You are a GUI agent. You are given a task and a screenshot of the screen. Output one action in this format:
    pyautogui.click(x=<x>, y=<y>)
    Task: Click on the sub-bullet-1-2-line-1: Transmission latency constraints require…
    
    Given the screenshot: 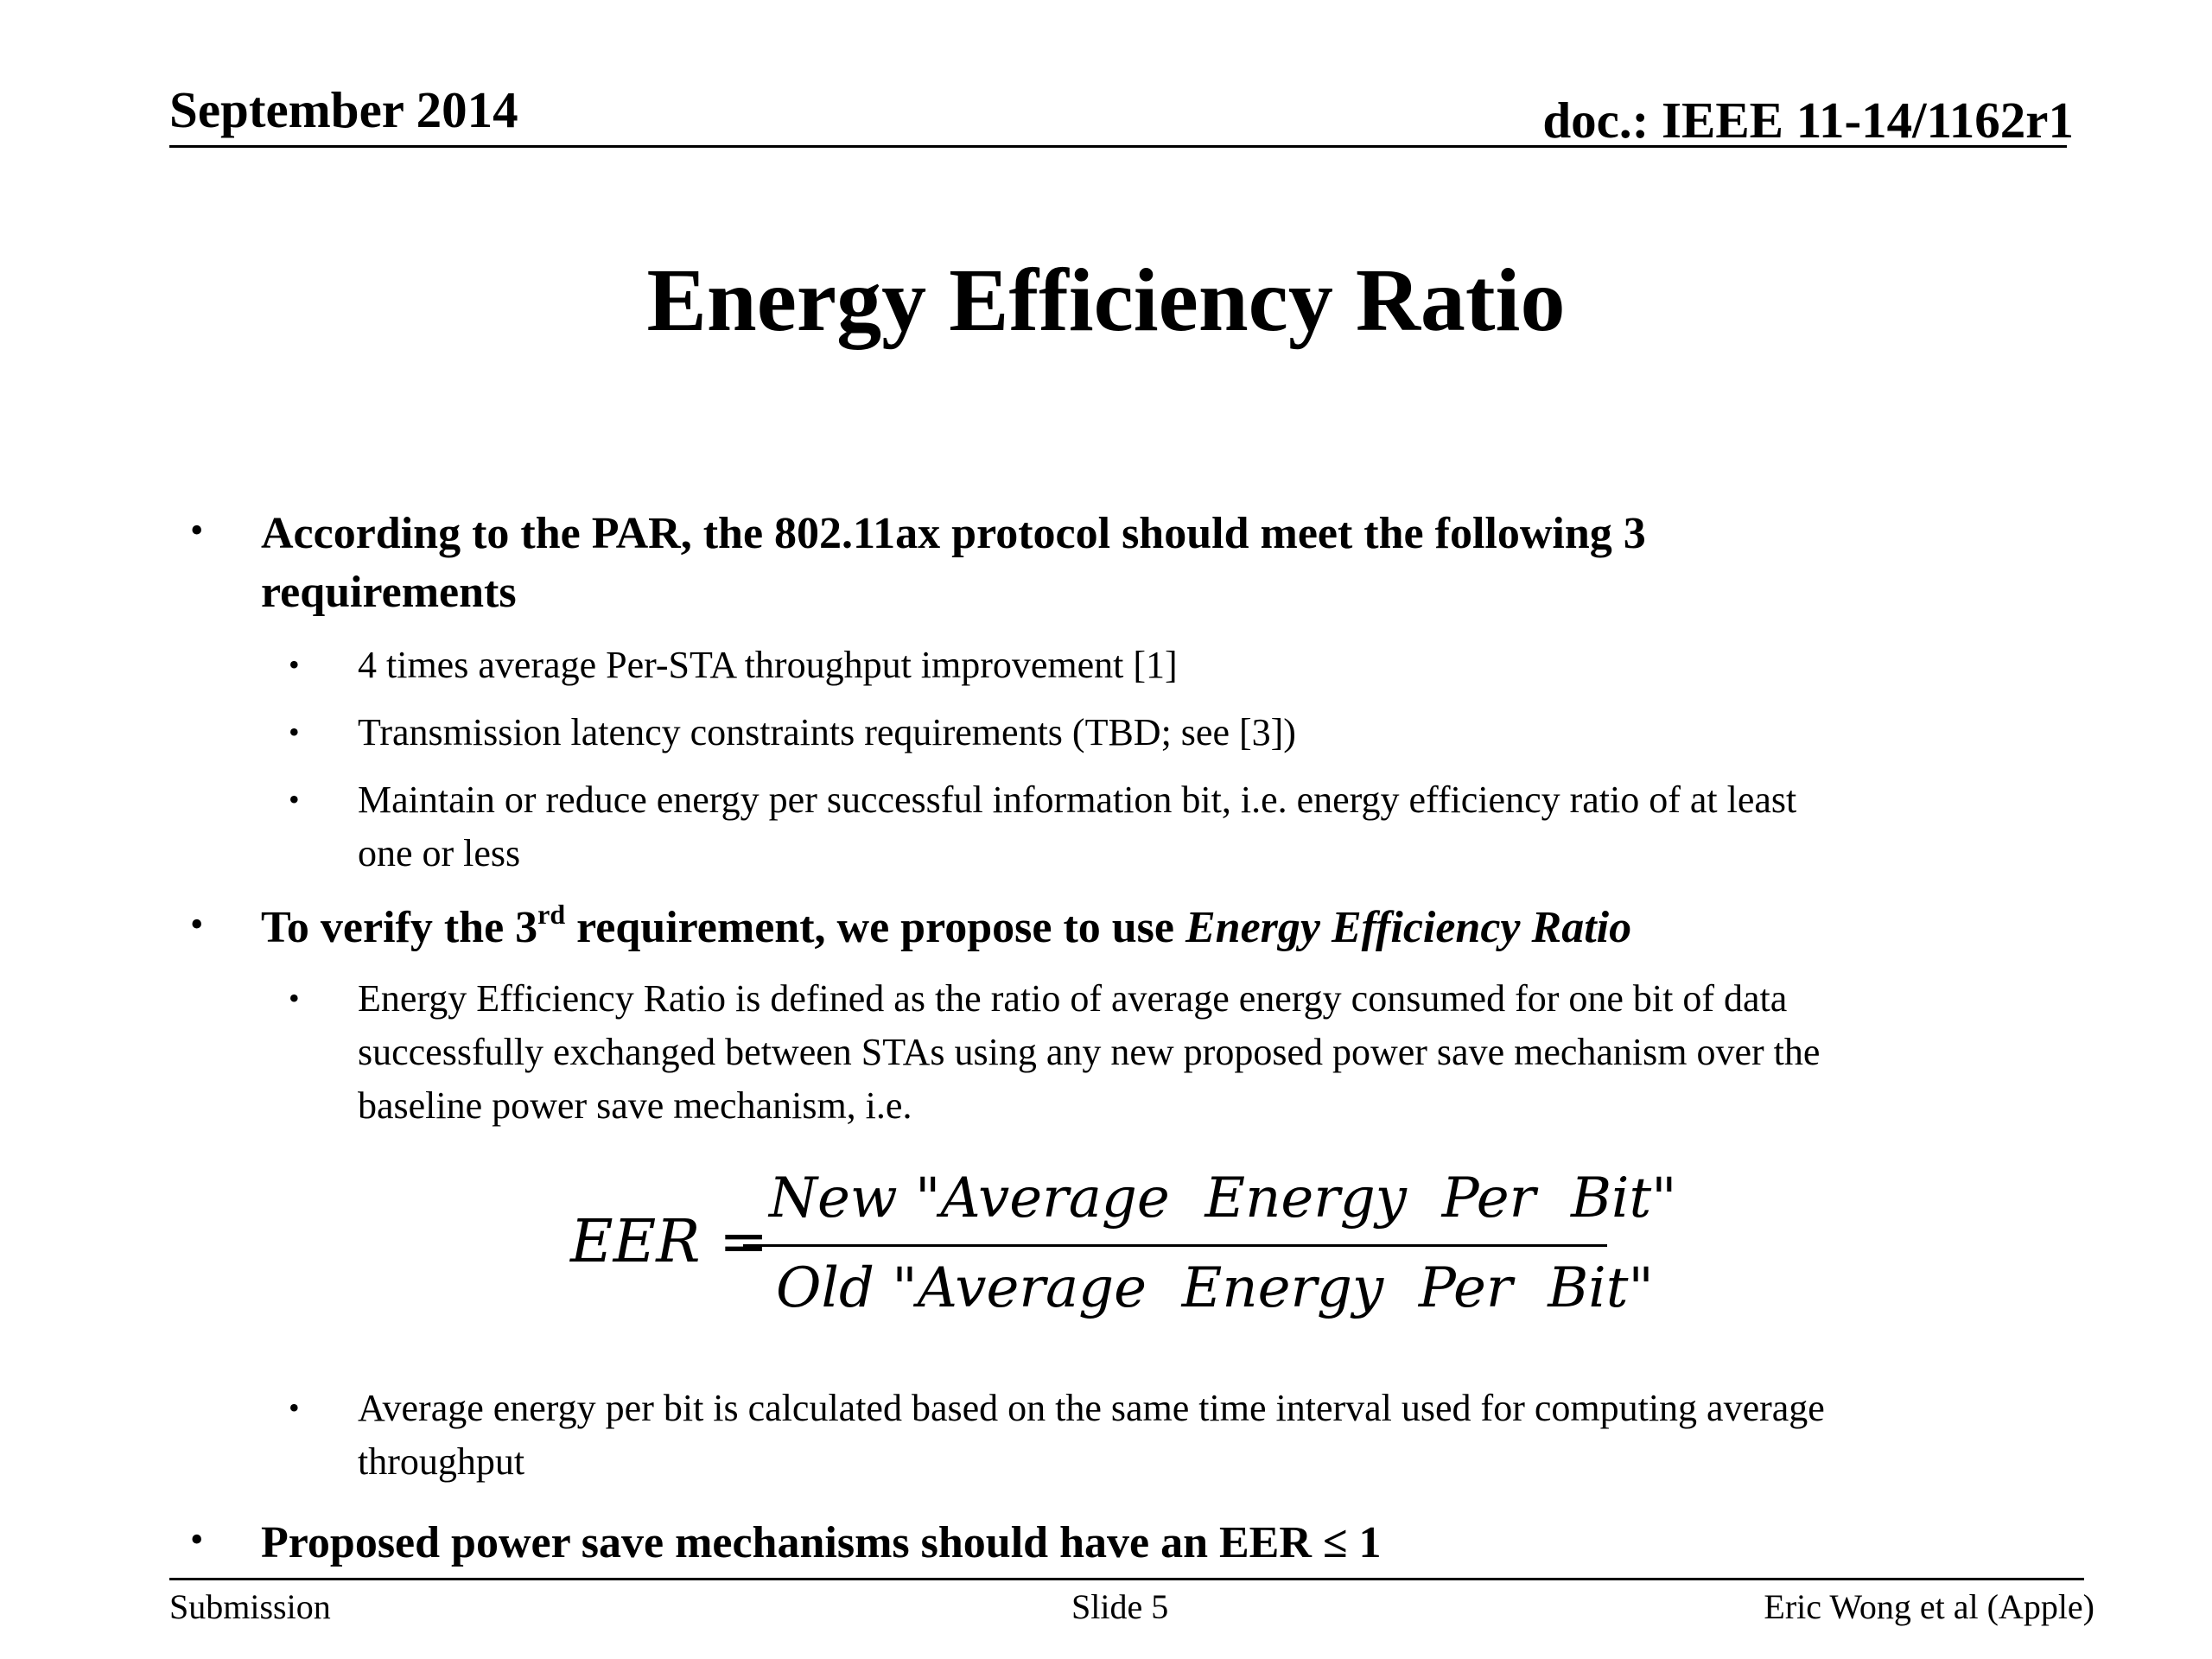 What is the action you would take?
    pyautogui.click(x=827, y=732)
    